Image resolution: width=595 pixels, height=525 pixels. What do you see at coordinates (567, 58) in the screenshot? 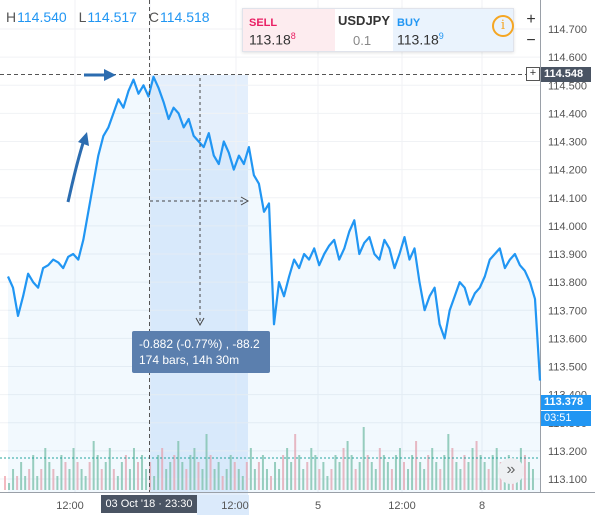
I see `y-tick-label: 114.600` at bounding box center [567, 58].